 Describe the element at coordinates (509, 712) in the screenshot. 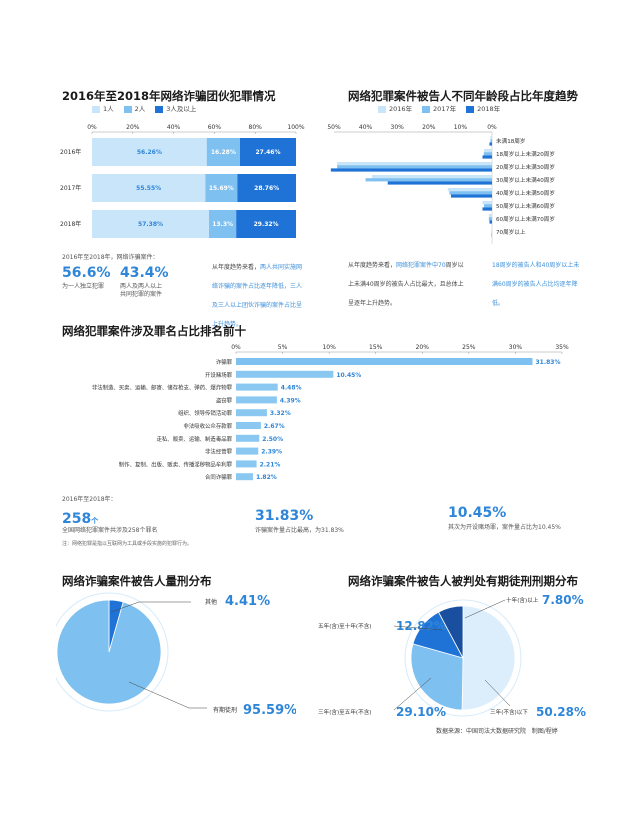

I see `slice-label: 三年(不含)以下` at that location.